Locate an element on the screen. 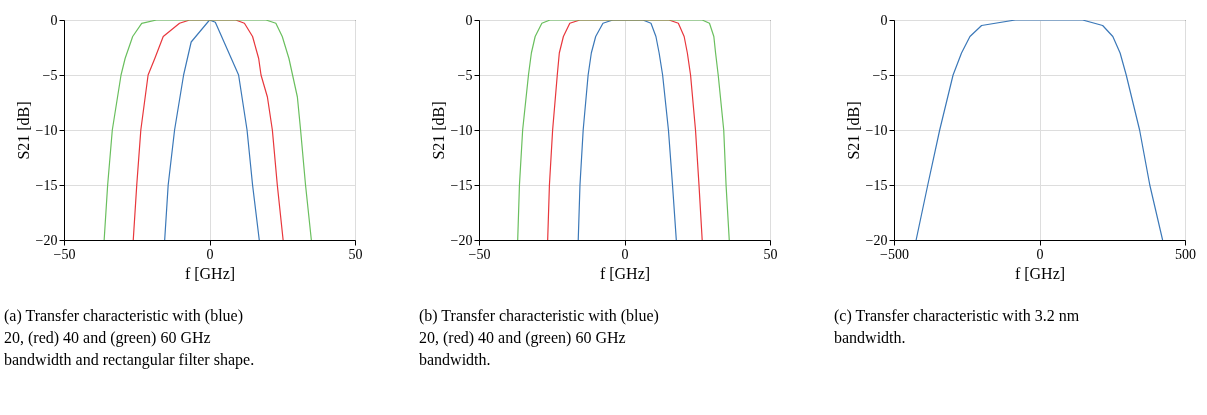 The height and width of the screenshot is (415, 1207). x-tick-label: 500 is located at coordinates (1185, 254).